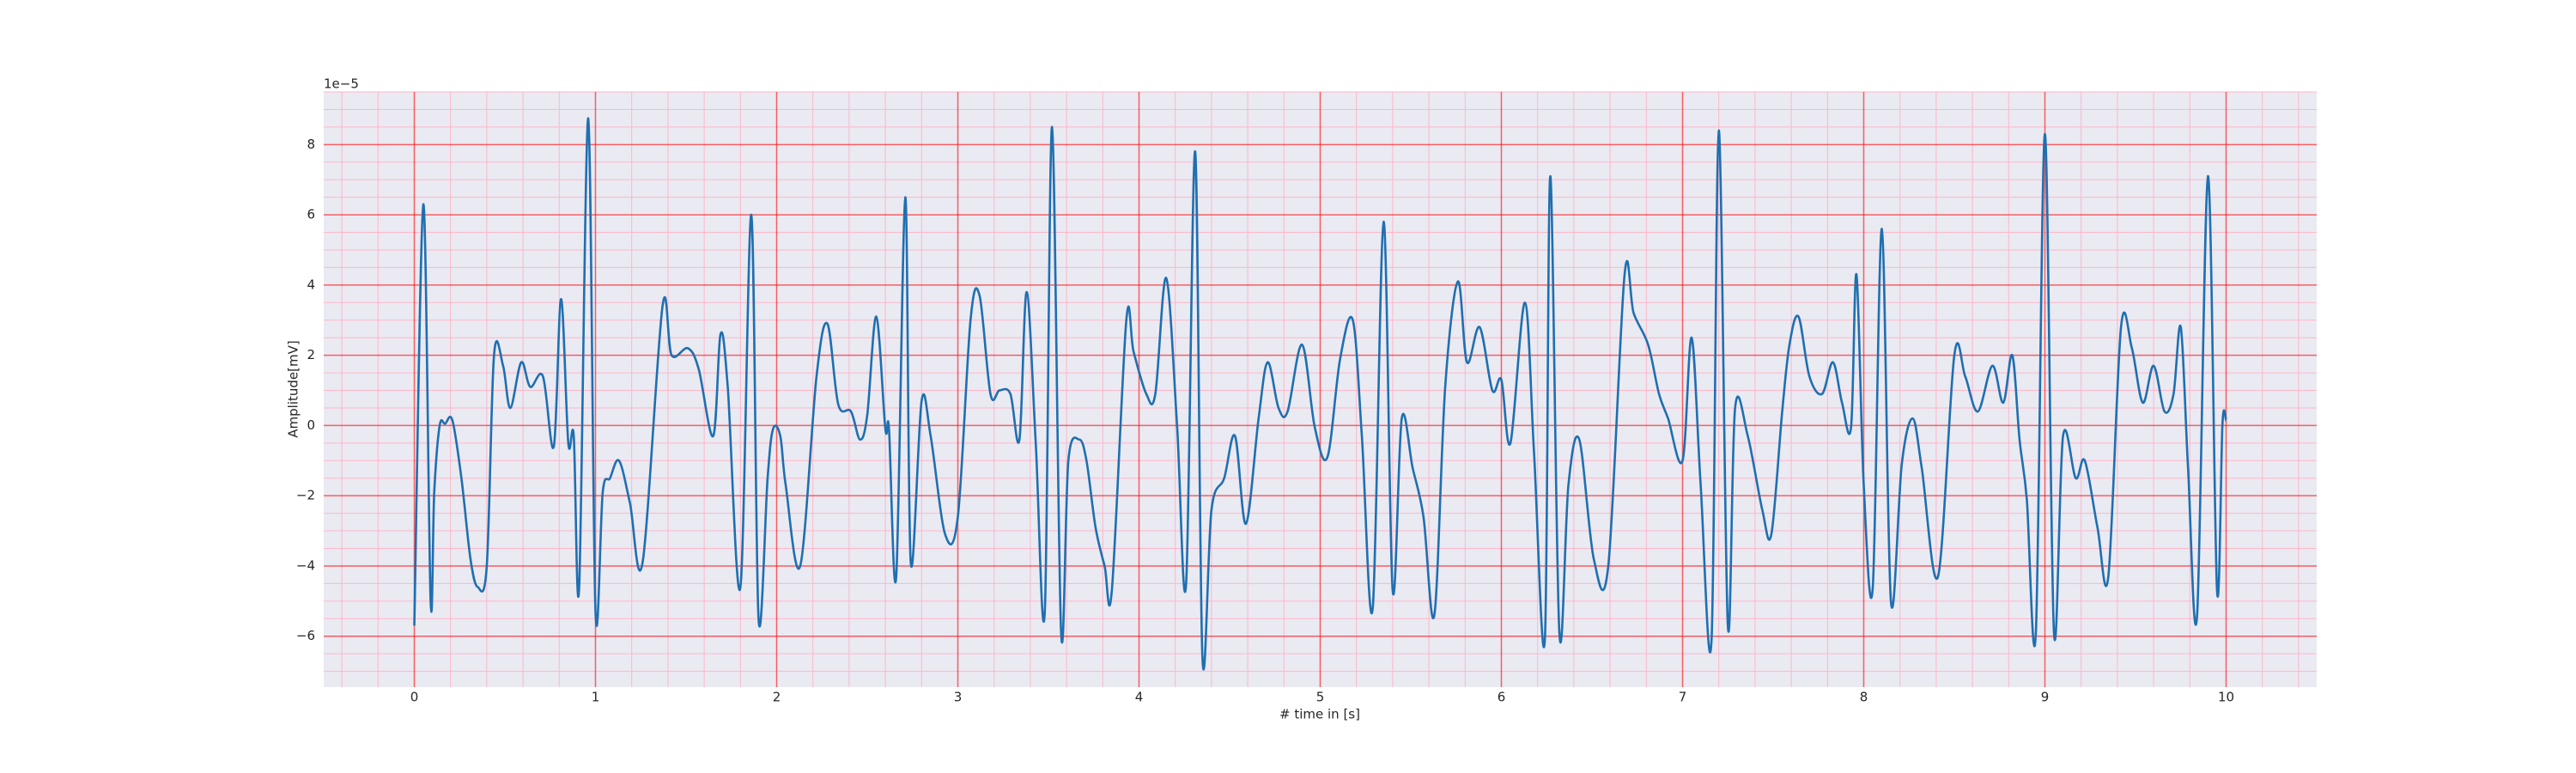  I want to click on x-tick-label: 7, so click(1683, 697).